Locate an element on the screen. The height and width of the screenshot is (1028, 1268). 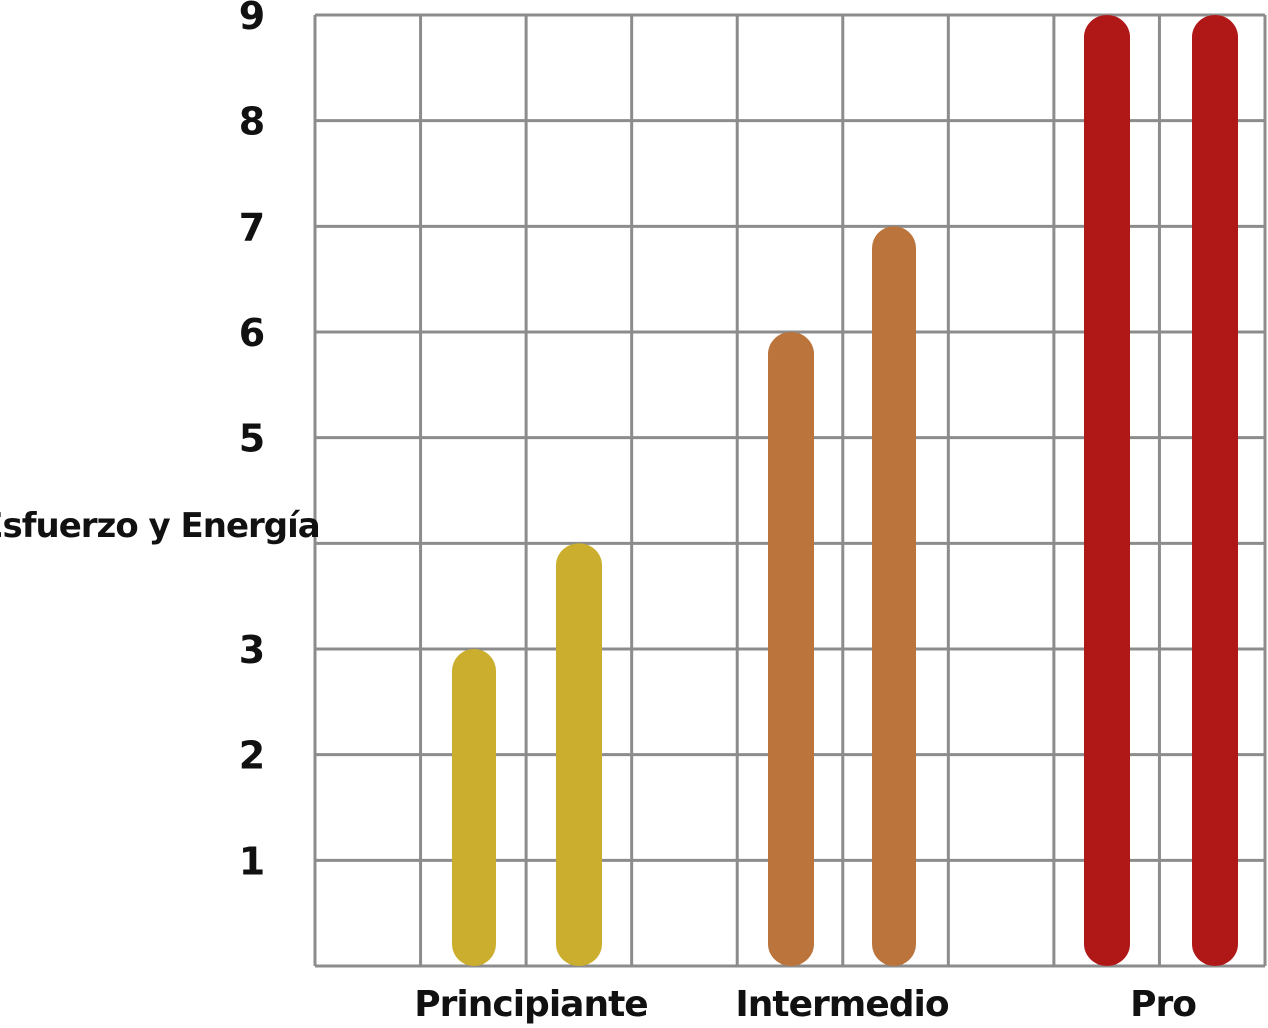
y-tick-labels: 1 2 3 5 6 7 8 9 is located at coordinates (252, 441).